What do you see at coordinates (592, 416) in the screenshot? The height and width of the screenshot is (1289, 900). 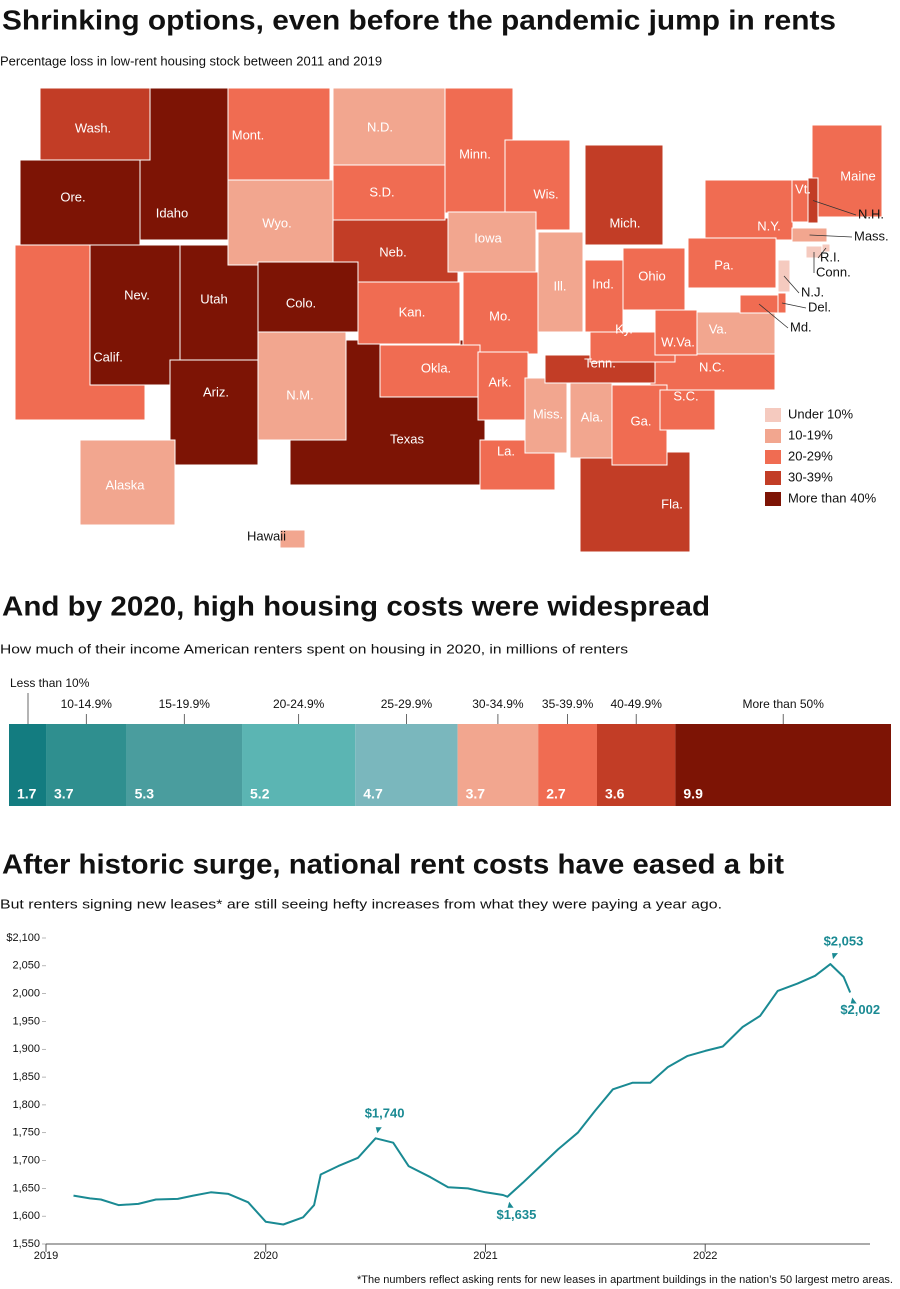 I see `state-label: Ala.` at bounding box center [592, 416].